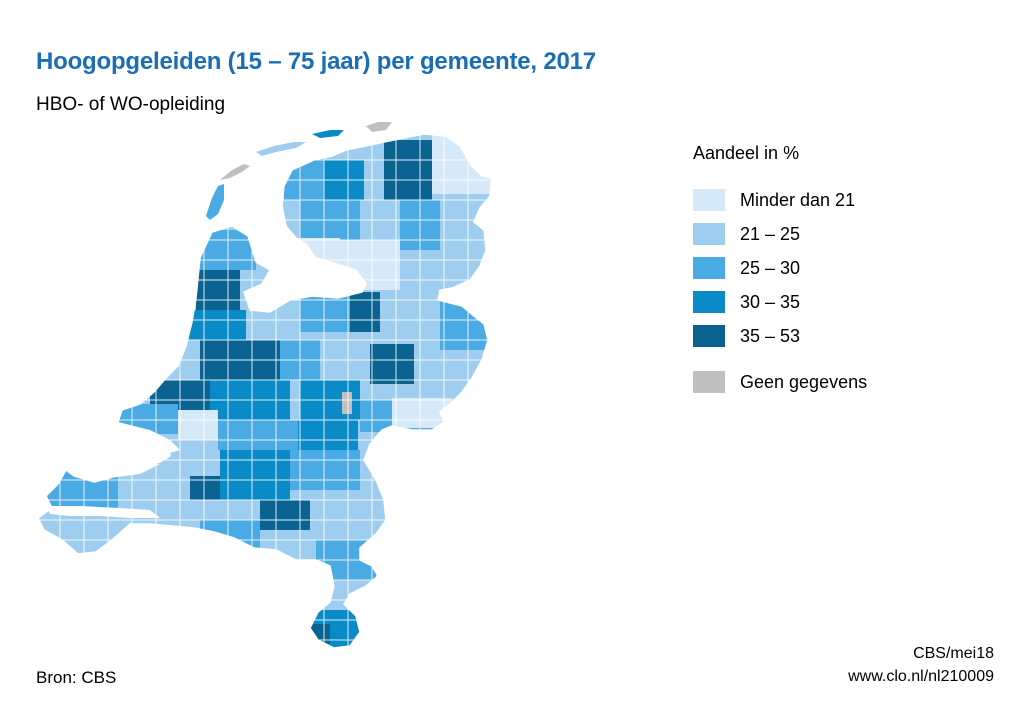 The height and width of the screenshot is (704, 1024). Describe the element at coordinates (770, 336) in the screenshot. I see `legend-label: 35 – 53` at that location.